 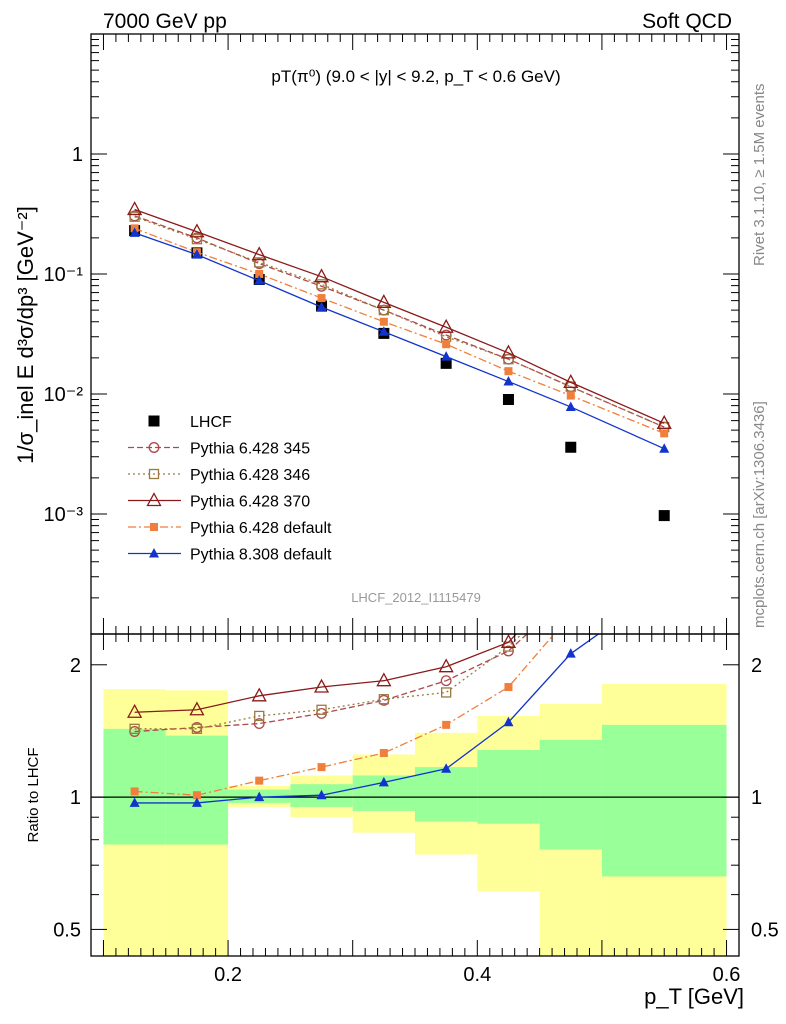 What do you see at coordinates (477, 975) in the screenshot?
I see `x-tick-label: 0.4` at bounding box center [477, 975].